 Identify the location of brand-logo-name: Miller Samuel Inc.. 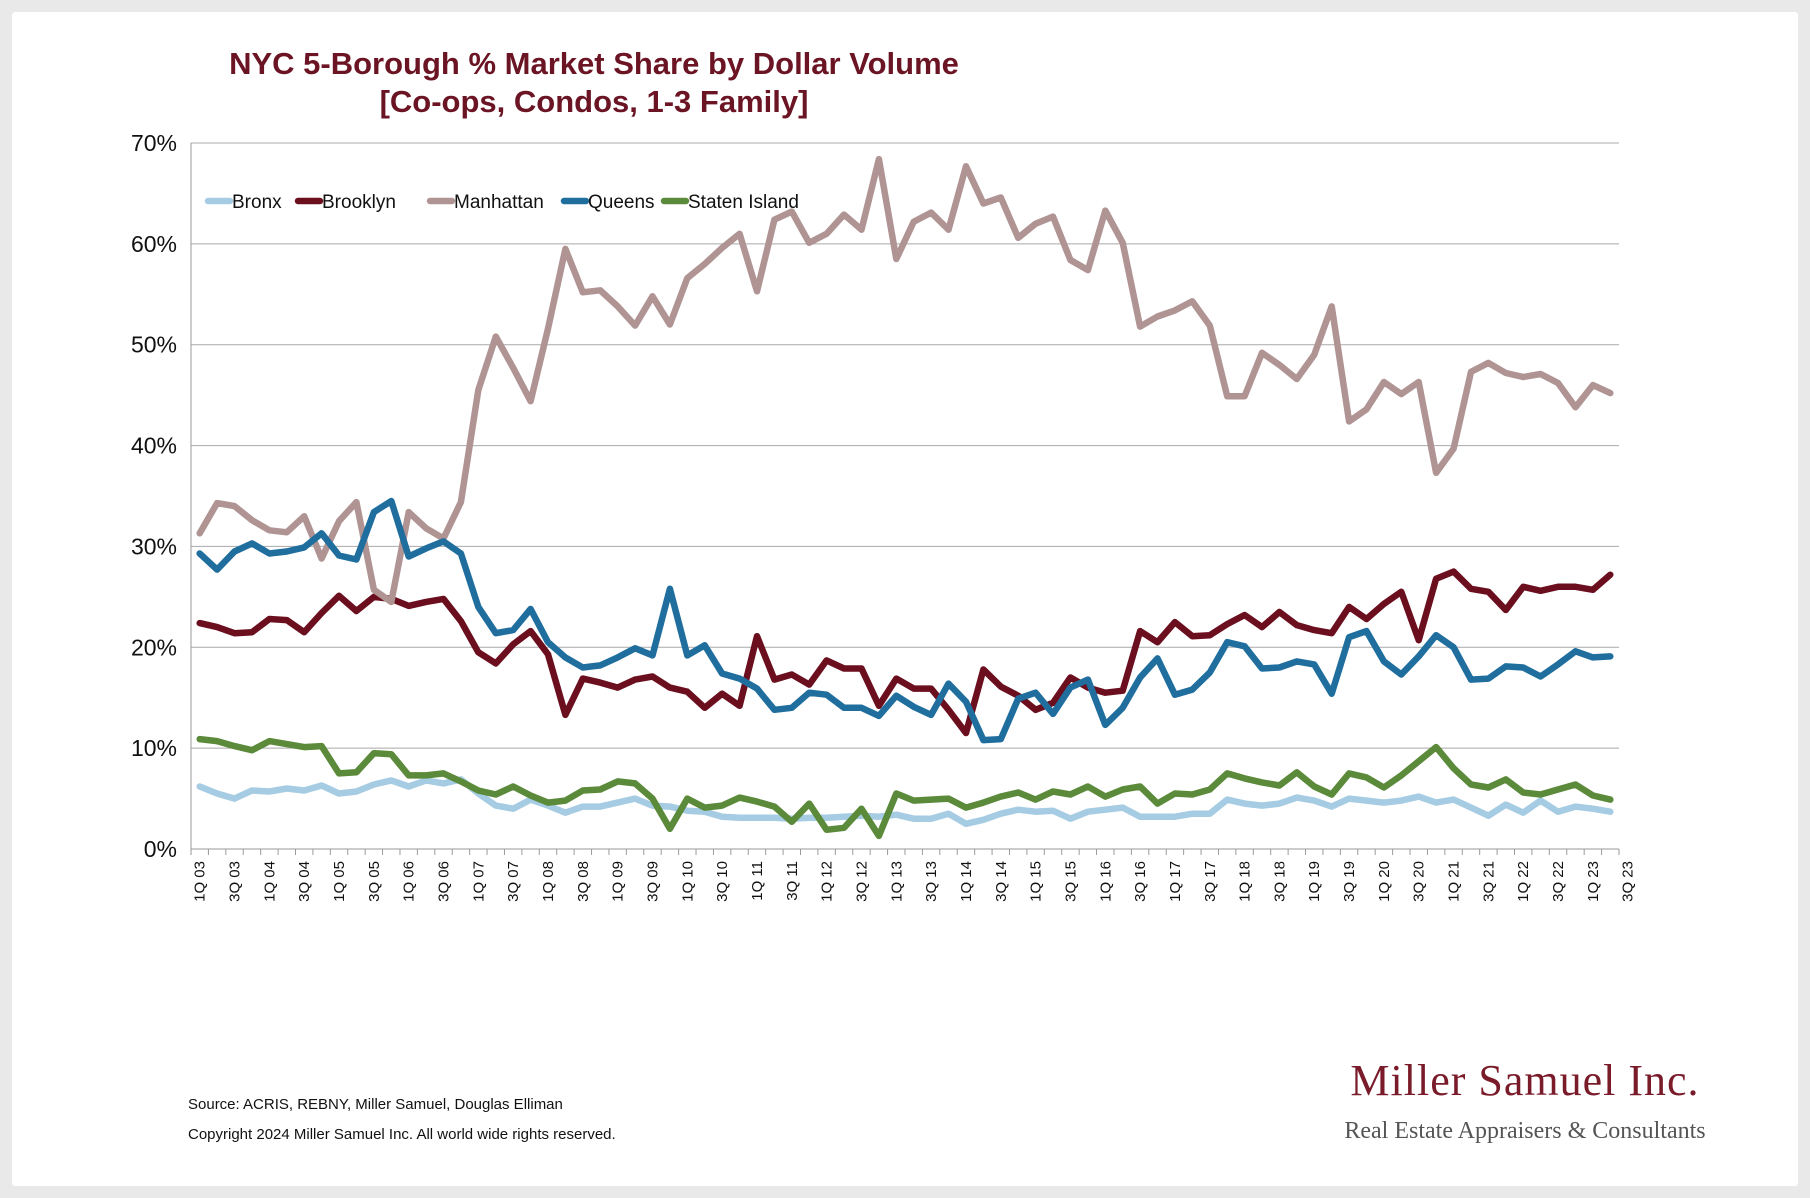
(1524, 1080).